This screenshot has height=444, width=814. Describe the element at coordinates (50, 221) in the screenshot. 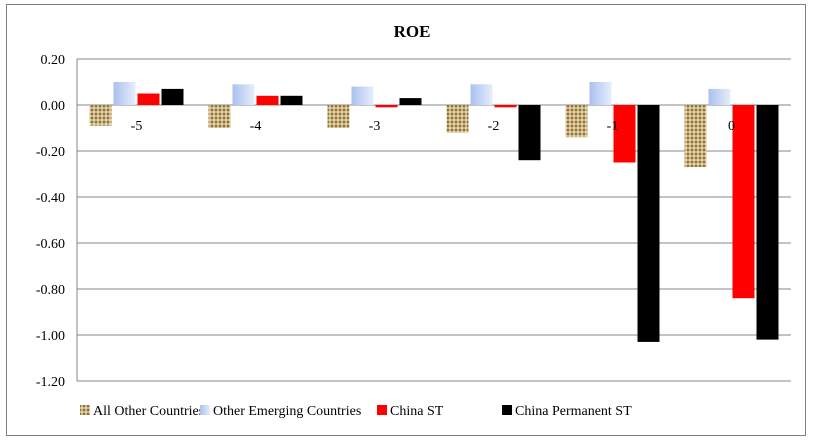

I see `y-axis-ticks: 0.20 0.00 -0.20 -0.40 -0.60 -0.80 -1.00 -1.20` at that location.